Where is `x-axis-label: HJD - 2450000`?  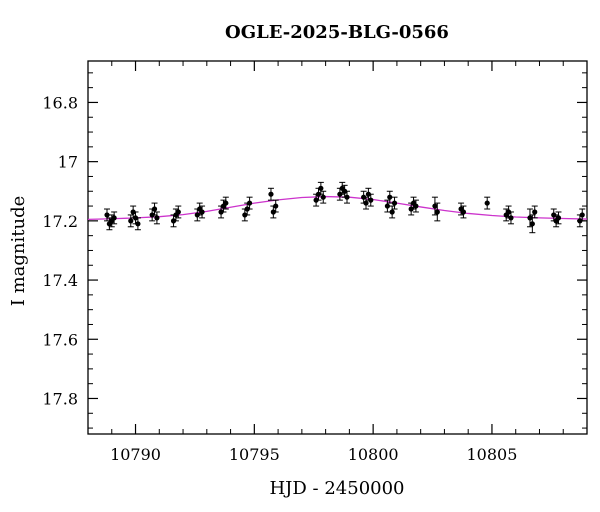
x-axis-label: HJD - 2450000 is located at coordinates (336, 488).